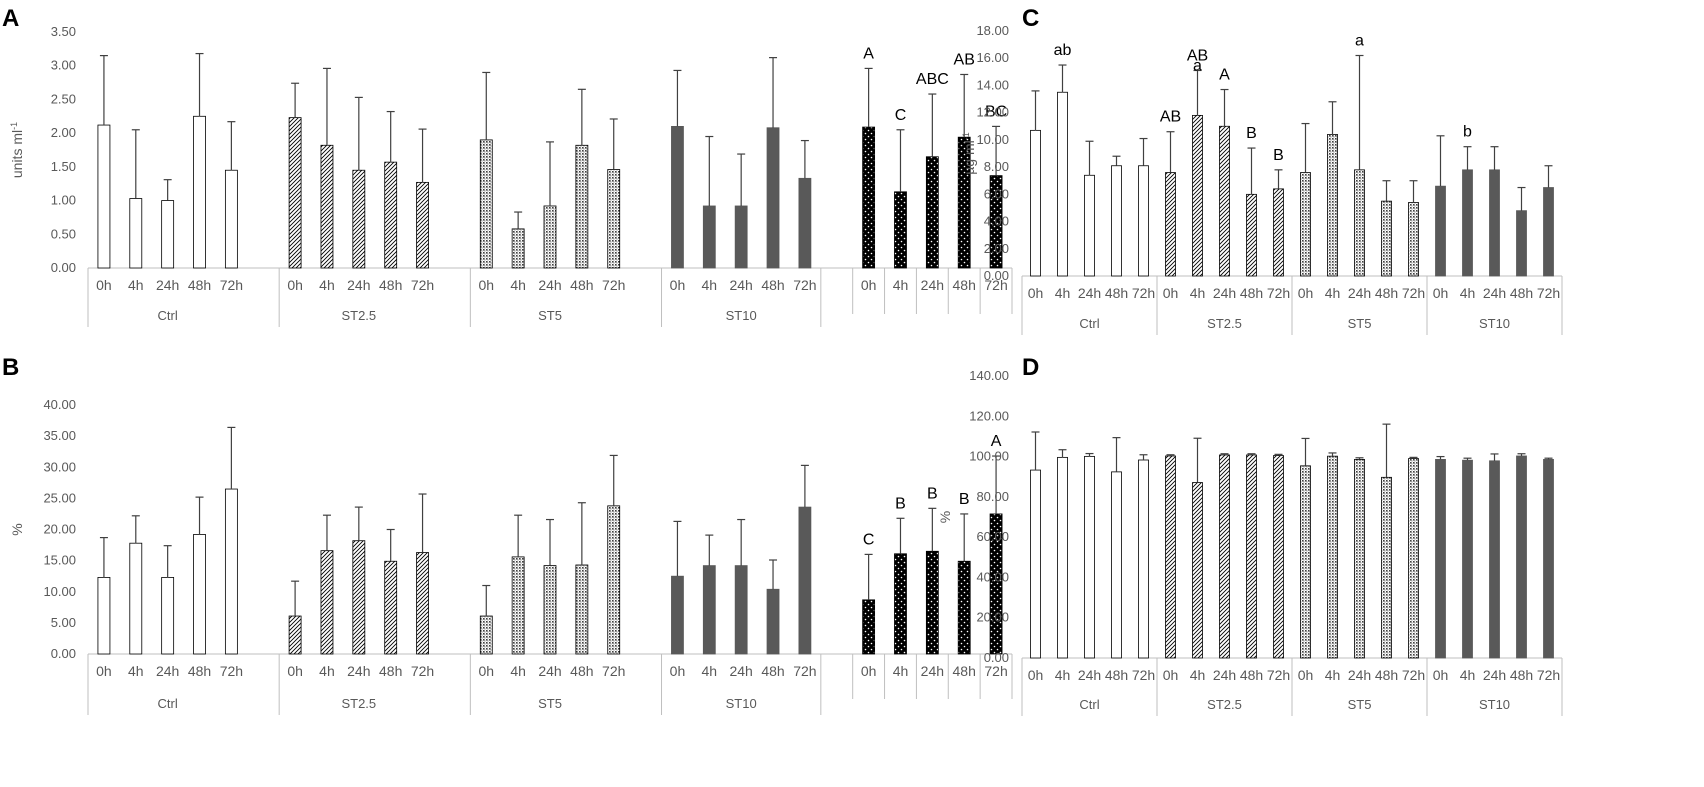  Describe the element at coordinates (59, 466) in the screenshot. I see `y-tick-b: 30.00` at that location.